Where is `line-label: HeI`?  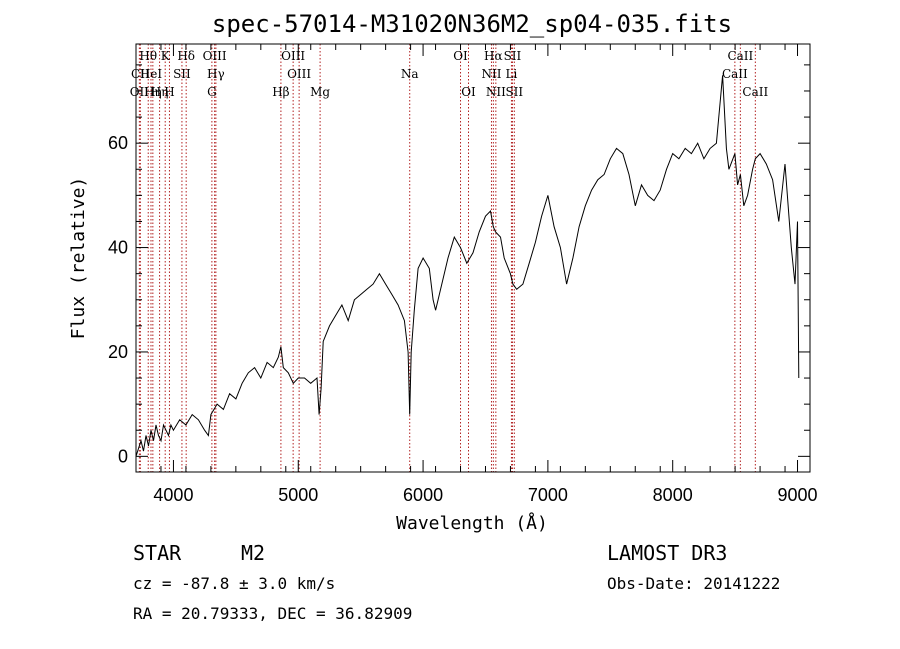 line-label: HeI is located at coordinates (151, 74).